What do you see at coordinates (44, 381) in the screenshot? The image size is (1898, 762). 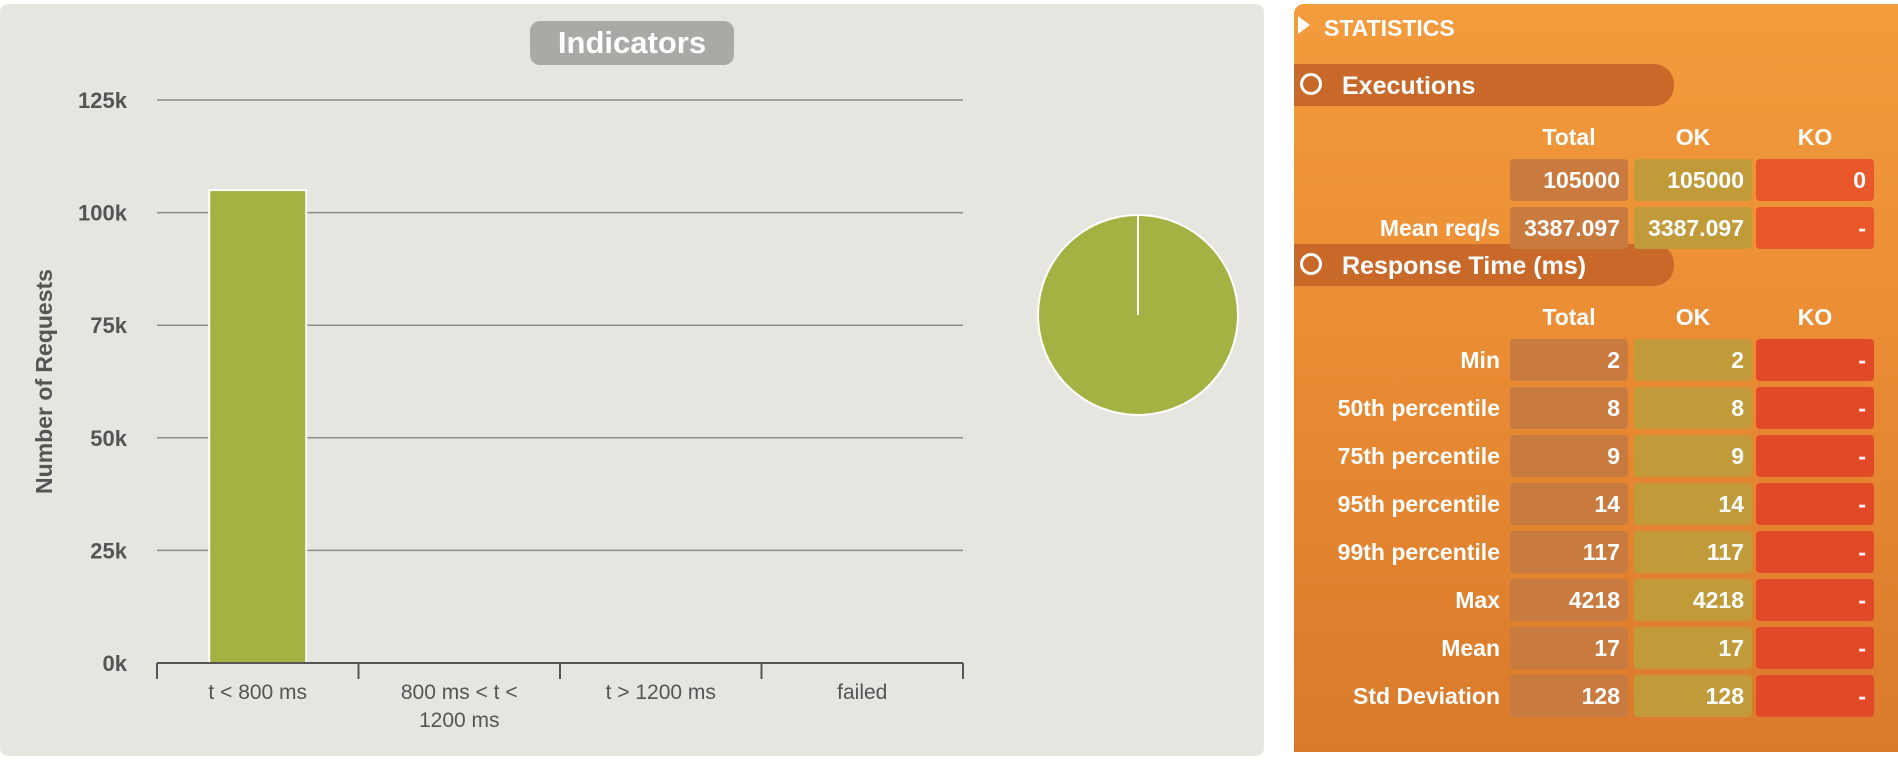 I see `y-axis-label: Number of Requests` at bounding box center [44, 381].